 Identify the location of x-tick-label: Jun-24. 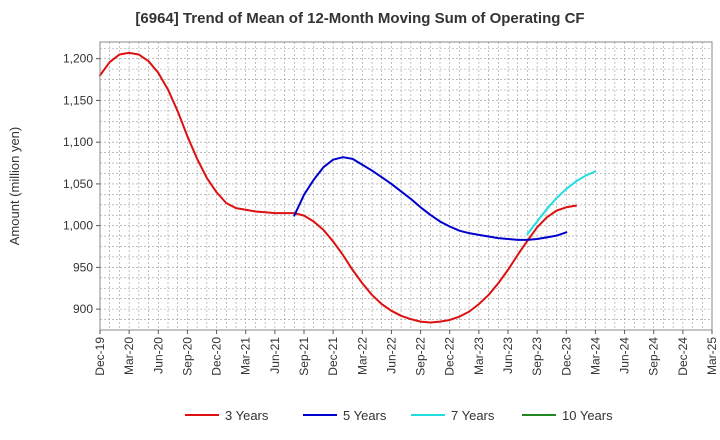
(625, 355).